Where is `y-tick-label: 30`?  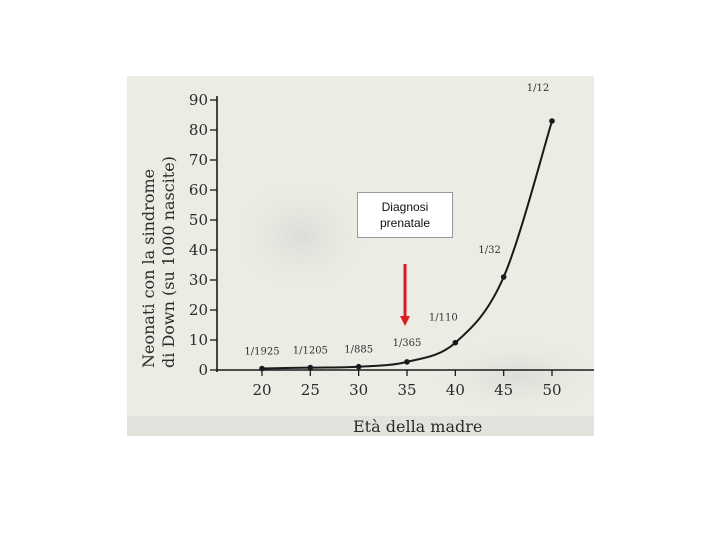 y-tick-label: 30 is located at coordinates (198, 280).